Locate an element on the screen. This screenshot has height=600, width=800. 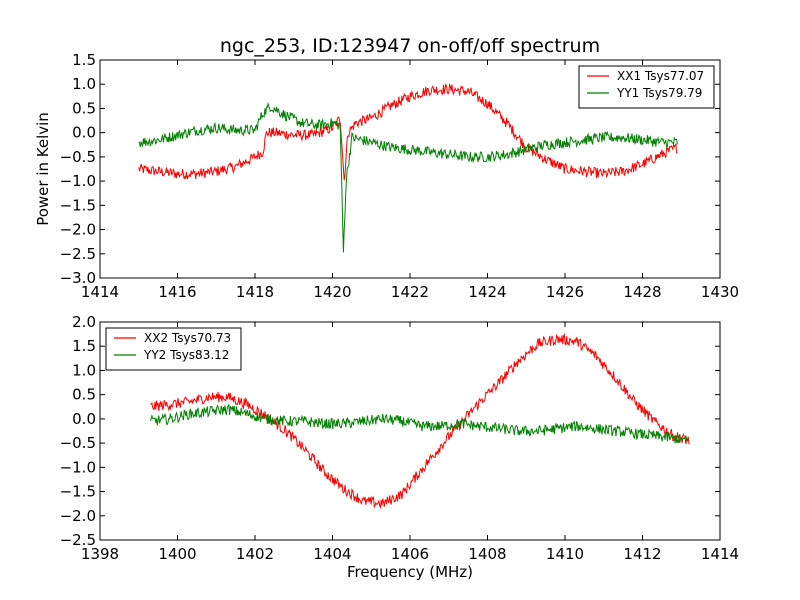
x-tick-label: 1402 is located at coordinates (255, 554).